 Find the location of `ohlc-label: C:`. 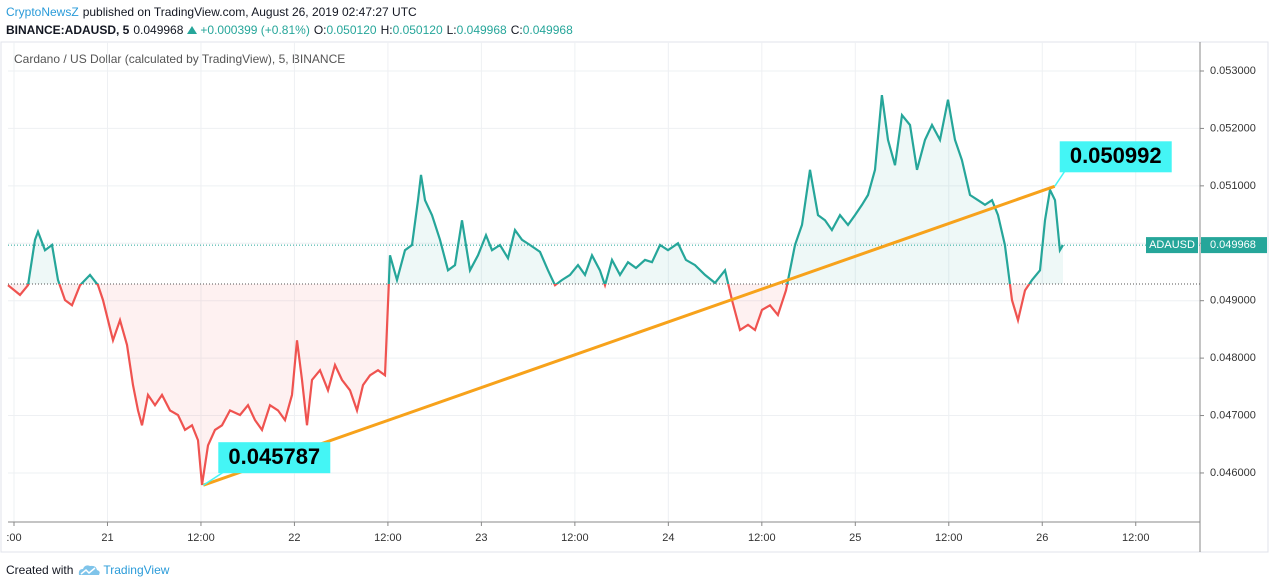

ohlc-label: C: is located at coordinates (516, 30).